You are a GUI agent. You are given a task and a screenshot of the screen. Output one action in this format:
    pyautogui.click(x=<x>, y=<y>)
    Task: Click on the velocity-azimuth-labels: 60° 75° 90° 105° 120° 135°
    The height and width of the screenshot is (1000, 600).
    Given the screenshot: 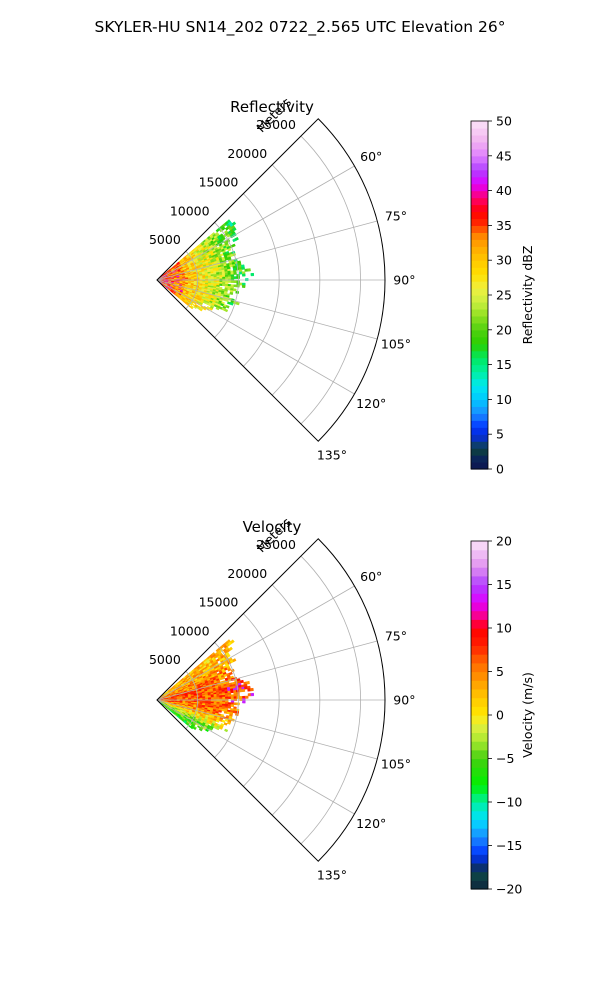 What is the action you would take?
    pyautogui.click(x=366, y=726)
    